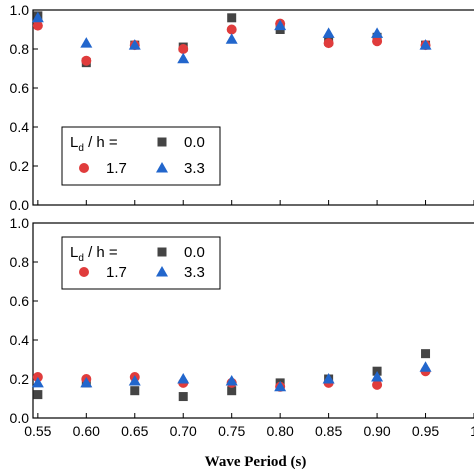 Image resolution: width=474 pixels, height=474 pixels. What do you see at coordinates (231, 431) in the screenshot?
I see `x-tick-label: 0.75` at bounding box center [231, 431].